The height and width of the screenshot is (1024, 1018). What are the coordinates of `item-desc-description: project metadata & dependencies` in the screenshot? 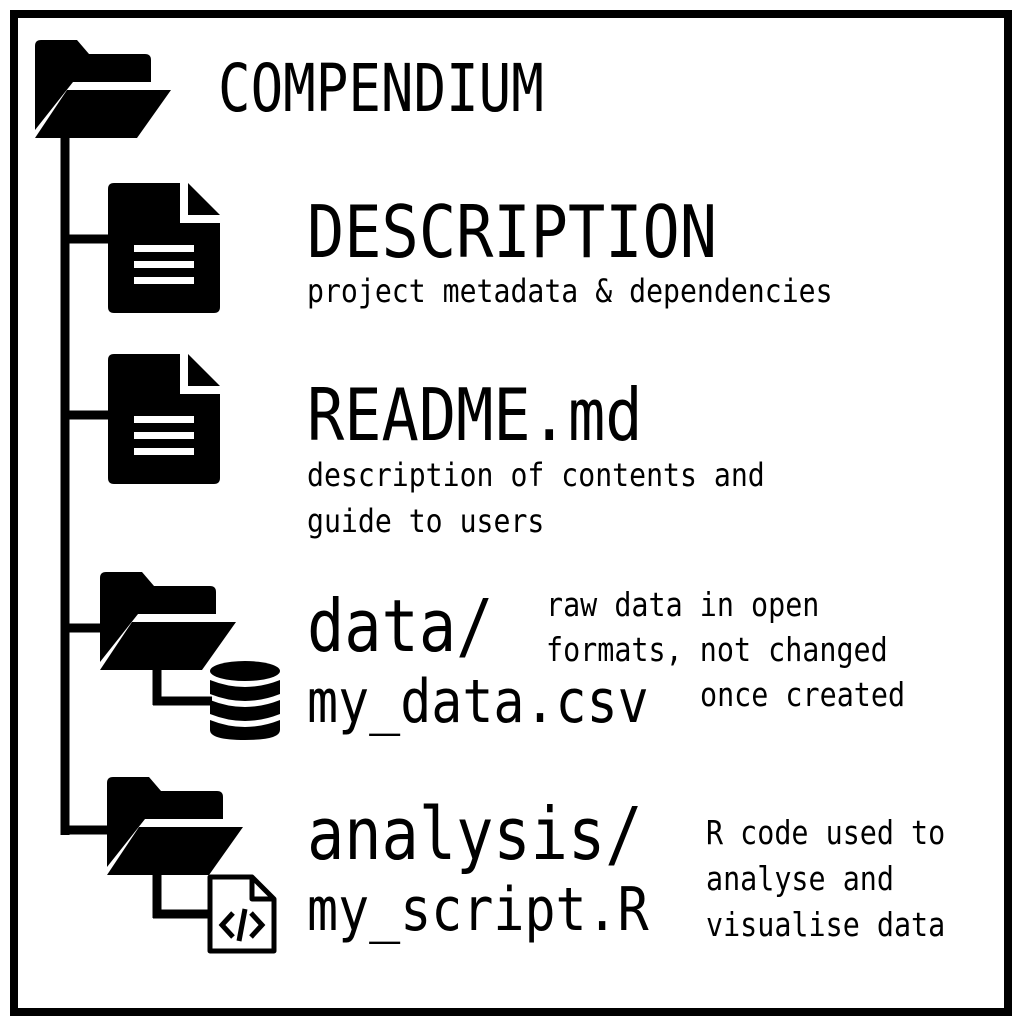 It's located at (570, 291).